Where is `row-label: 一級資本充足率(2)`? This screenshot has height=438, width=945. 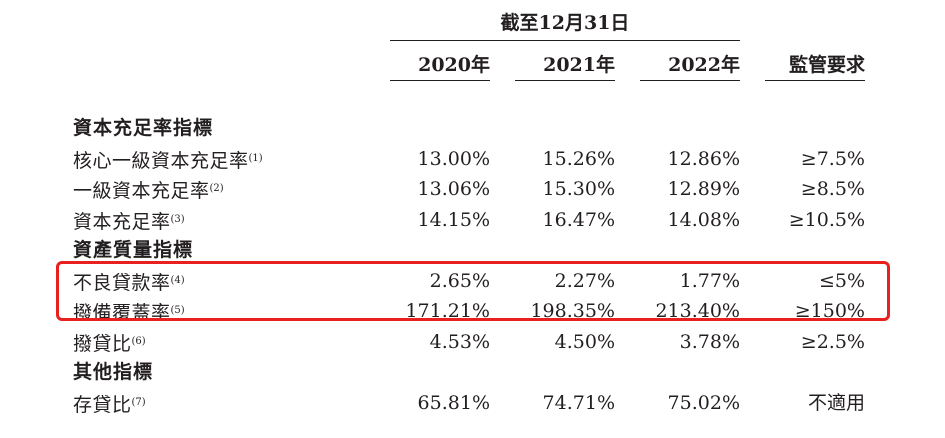
row-label: 一級資本充足率(2) is located at coordinates (148, 190).